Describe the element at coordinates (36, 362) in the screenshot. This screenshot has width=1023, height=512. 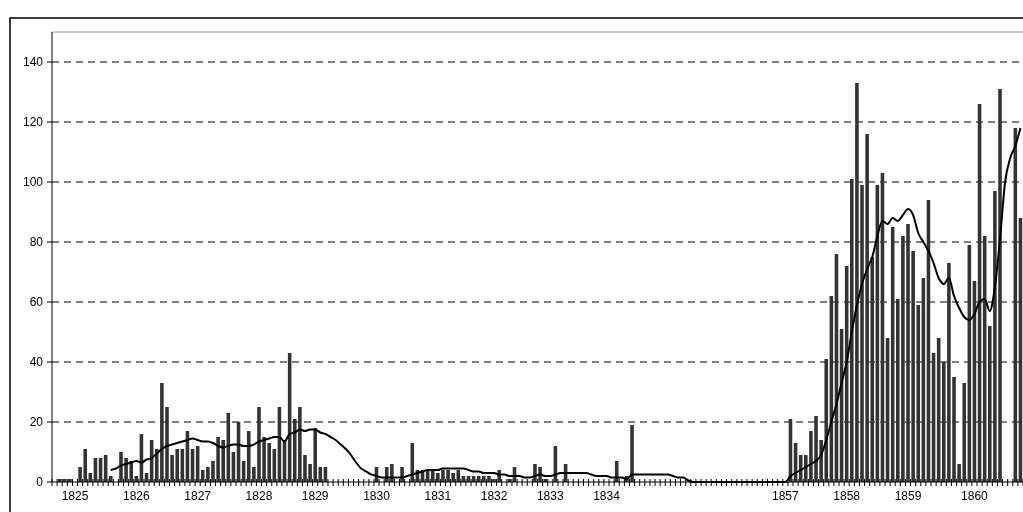
I see `y-tick-label: 40` at that location.